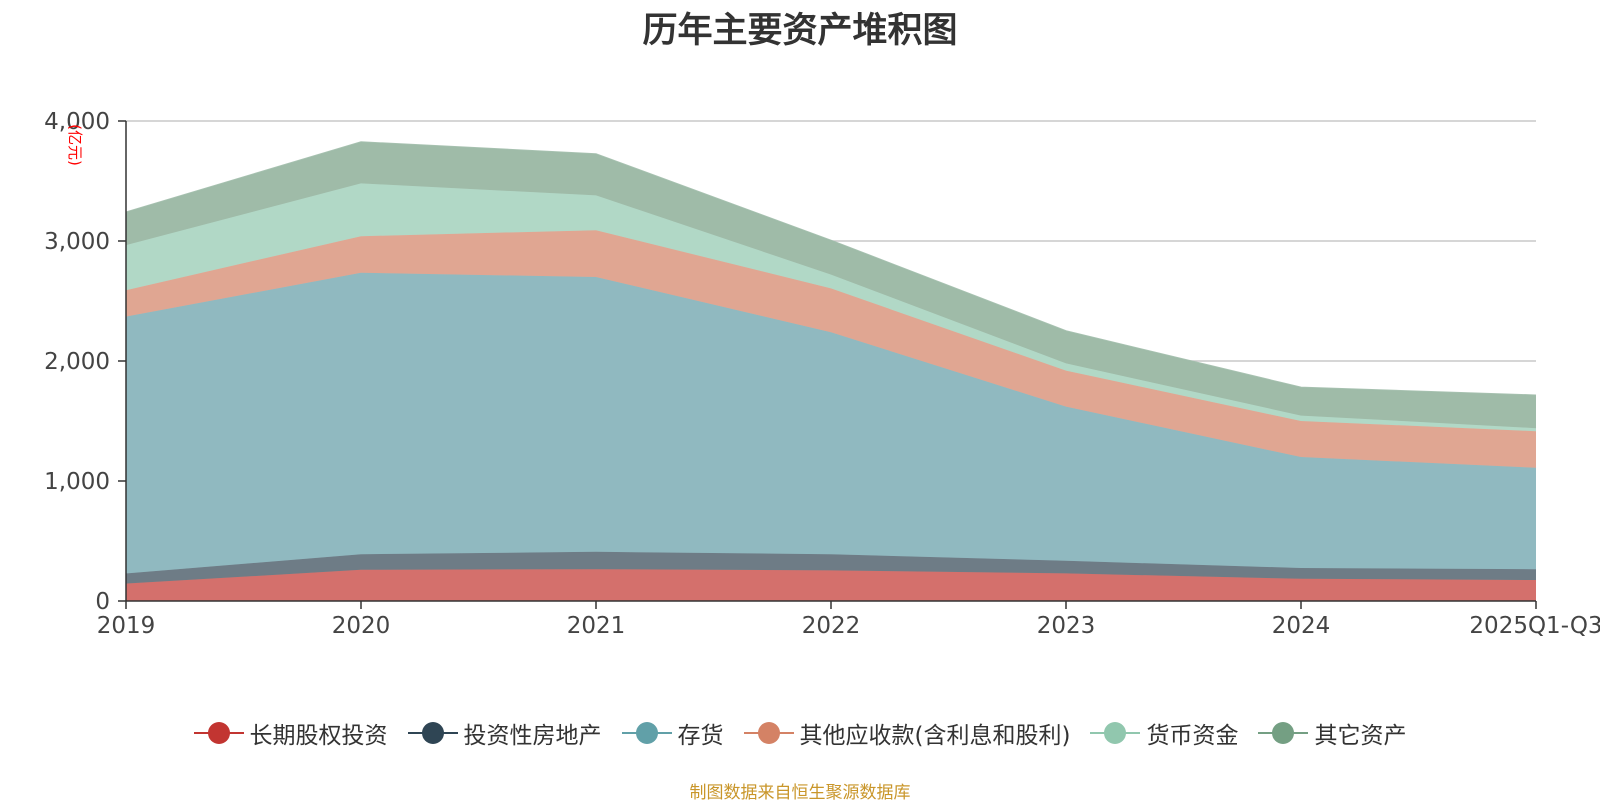  I want to click on legend-item: 货币资金, so click(1164, 733).